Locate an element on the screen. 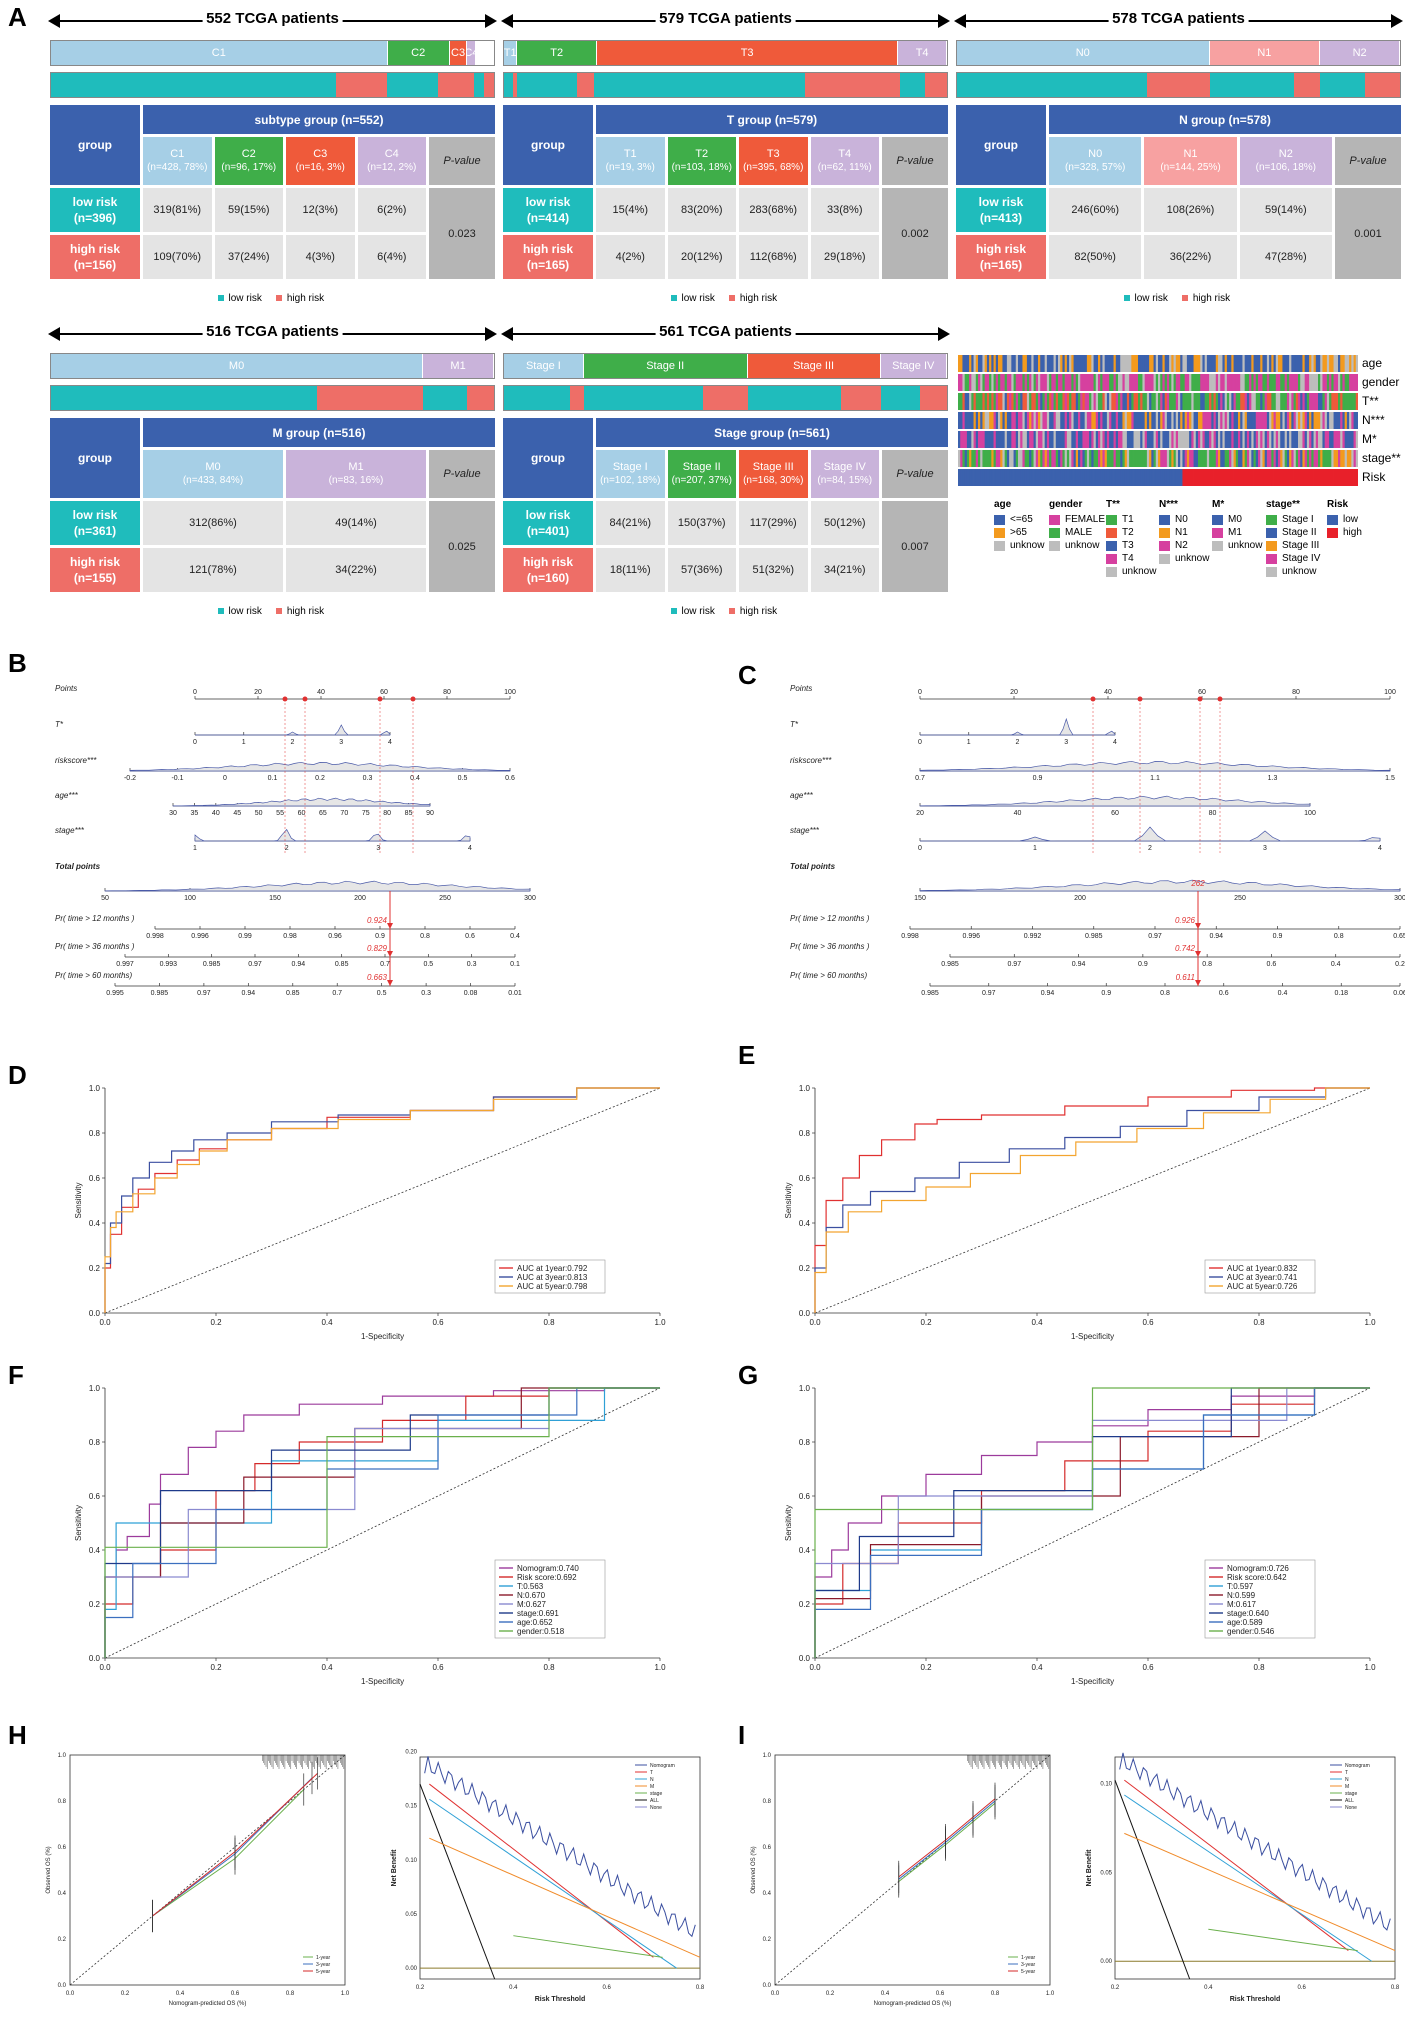  roc-series-line is located at coordinates (1092, 1200).